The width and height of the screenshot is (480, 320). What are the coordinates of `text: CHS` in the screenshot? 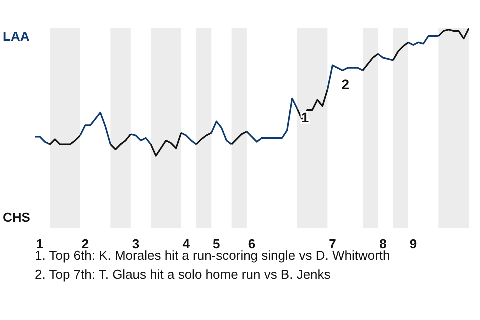 It's located at (17, 217).